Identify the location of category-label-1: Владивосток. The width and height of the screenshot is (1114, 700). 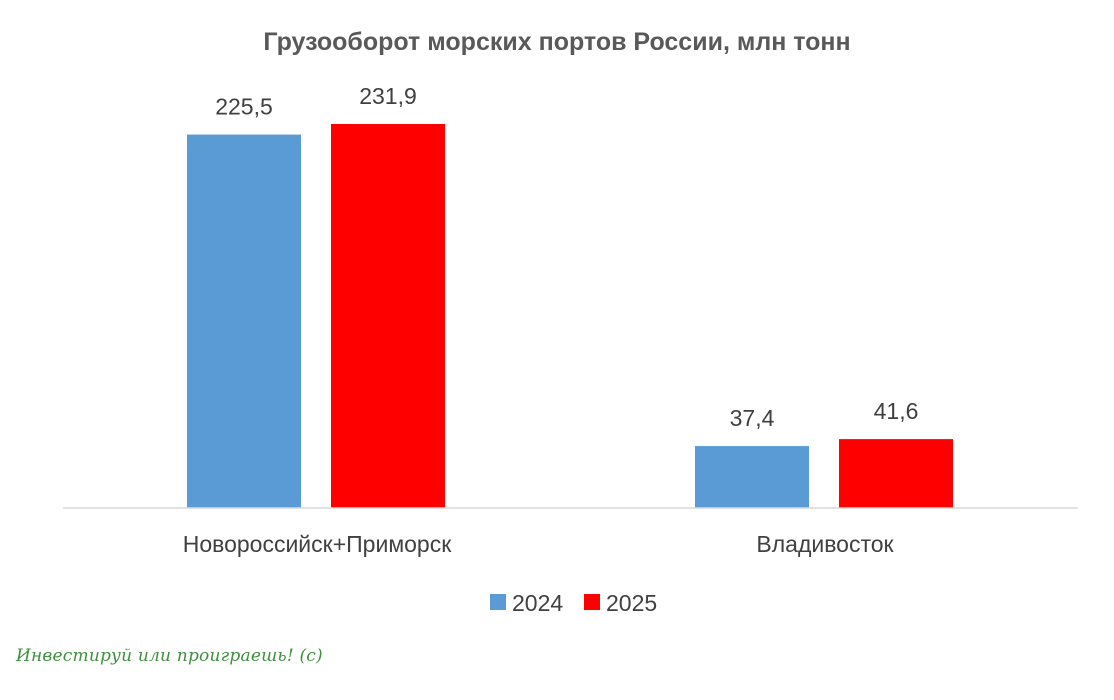
(825, 544).